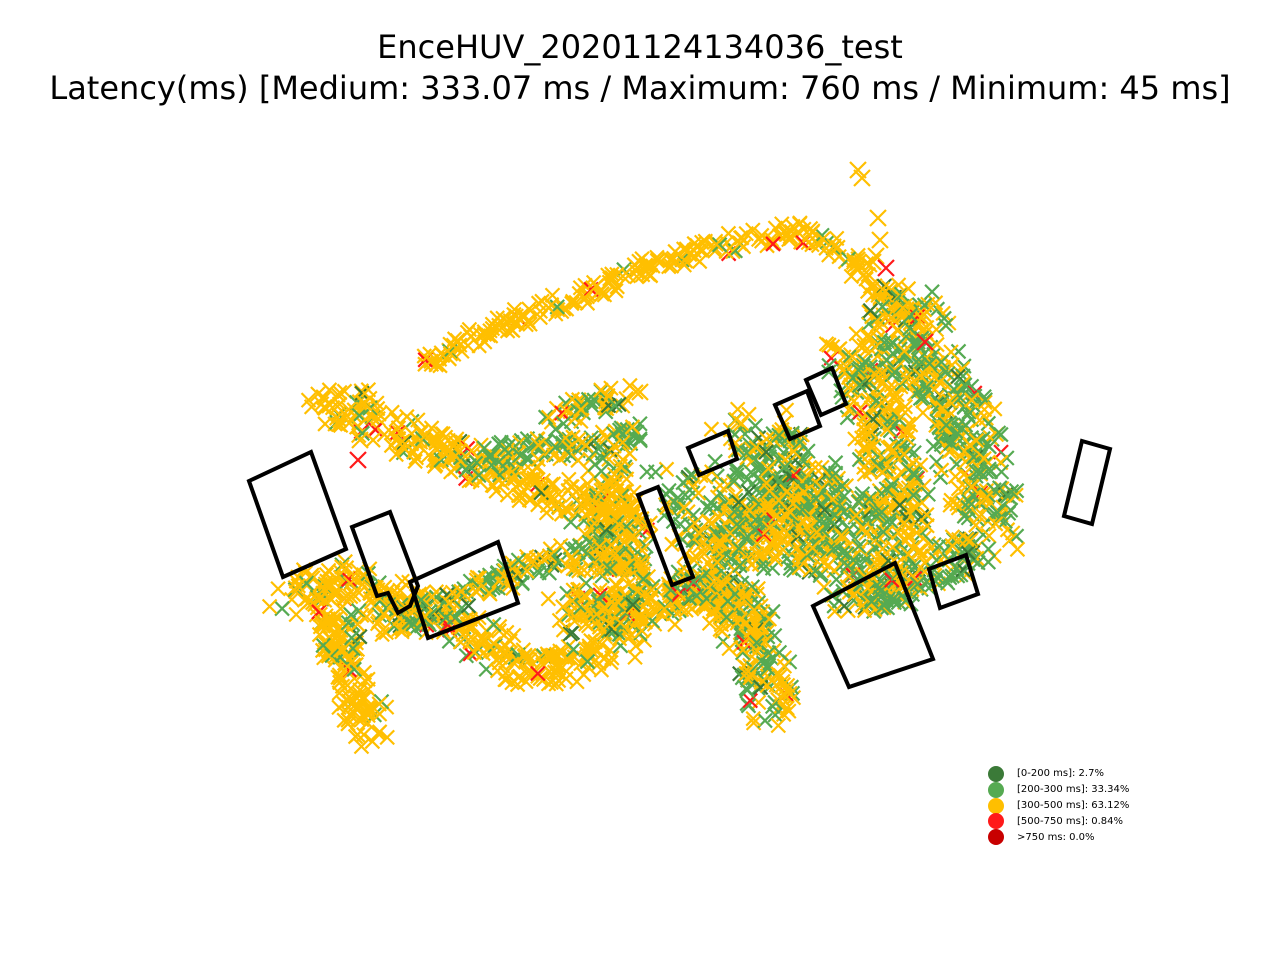 This screenshot has height=960, width=1280. Describe the element at coordinates (1070, 821) in the screenshot. I see `legend-label: [500-750 ms]: 0.84%` at that location.